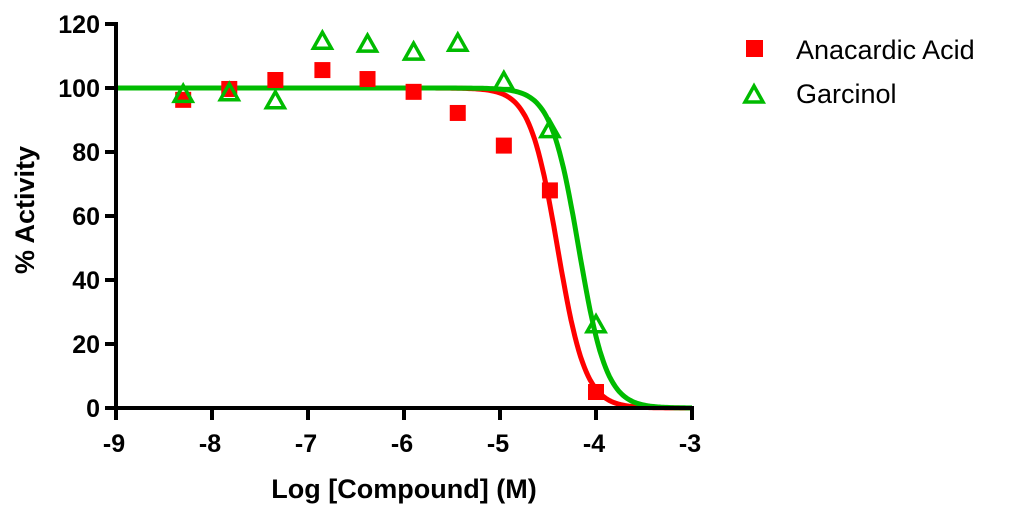  I want to click on y-tick-label: 100, so click(79, 89).